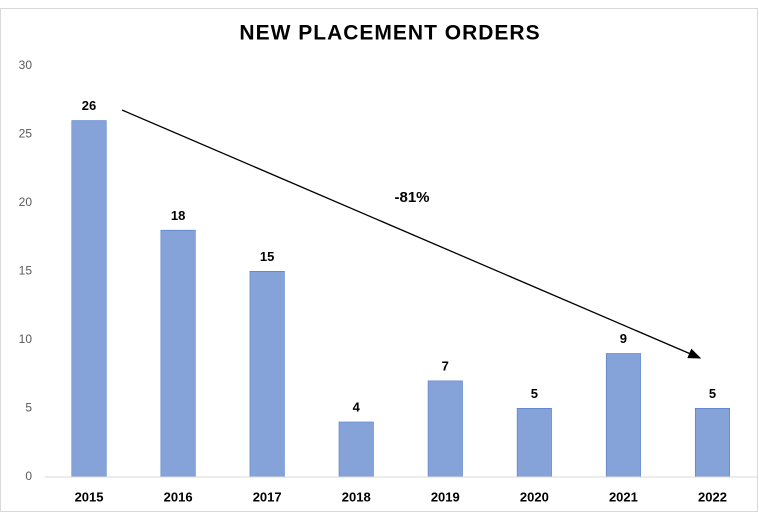  Describe the element at coordinates (445, 366) in the screenshot. I see `data-label: 7` at that location.